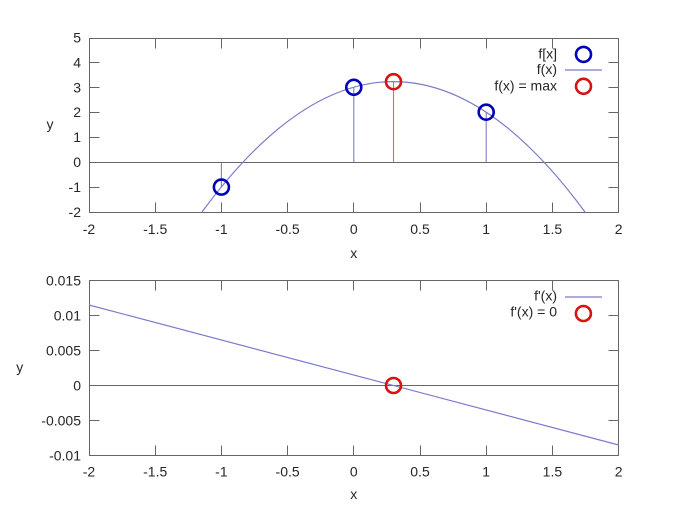  I want to click on svg-text: 5, so click(77, 38).